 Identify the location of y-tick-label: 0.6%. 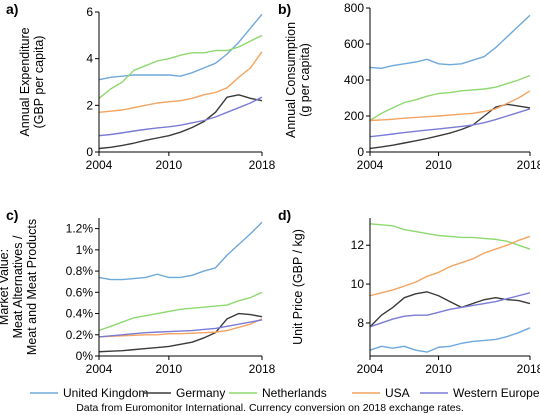
(80, 292).